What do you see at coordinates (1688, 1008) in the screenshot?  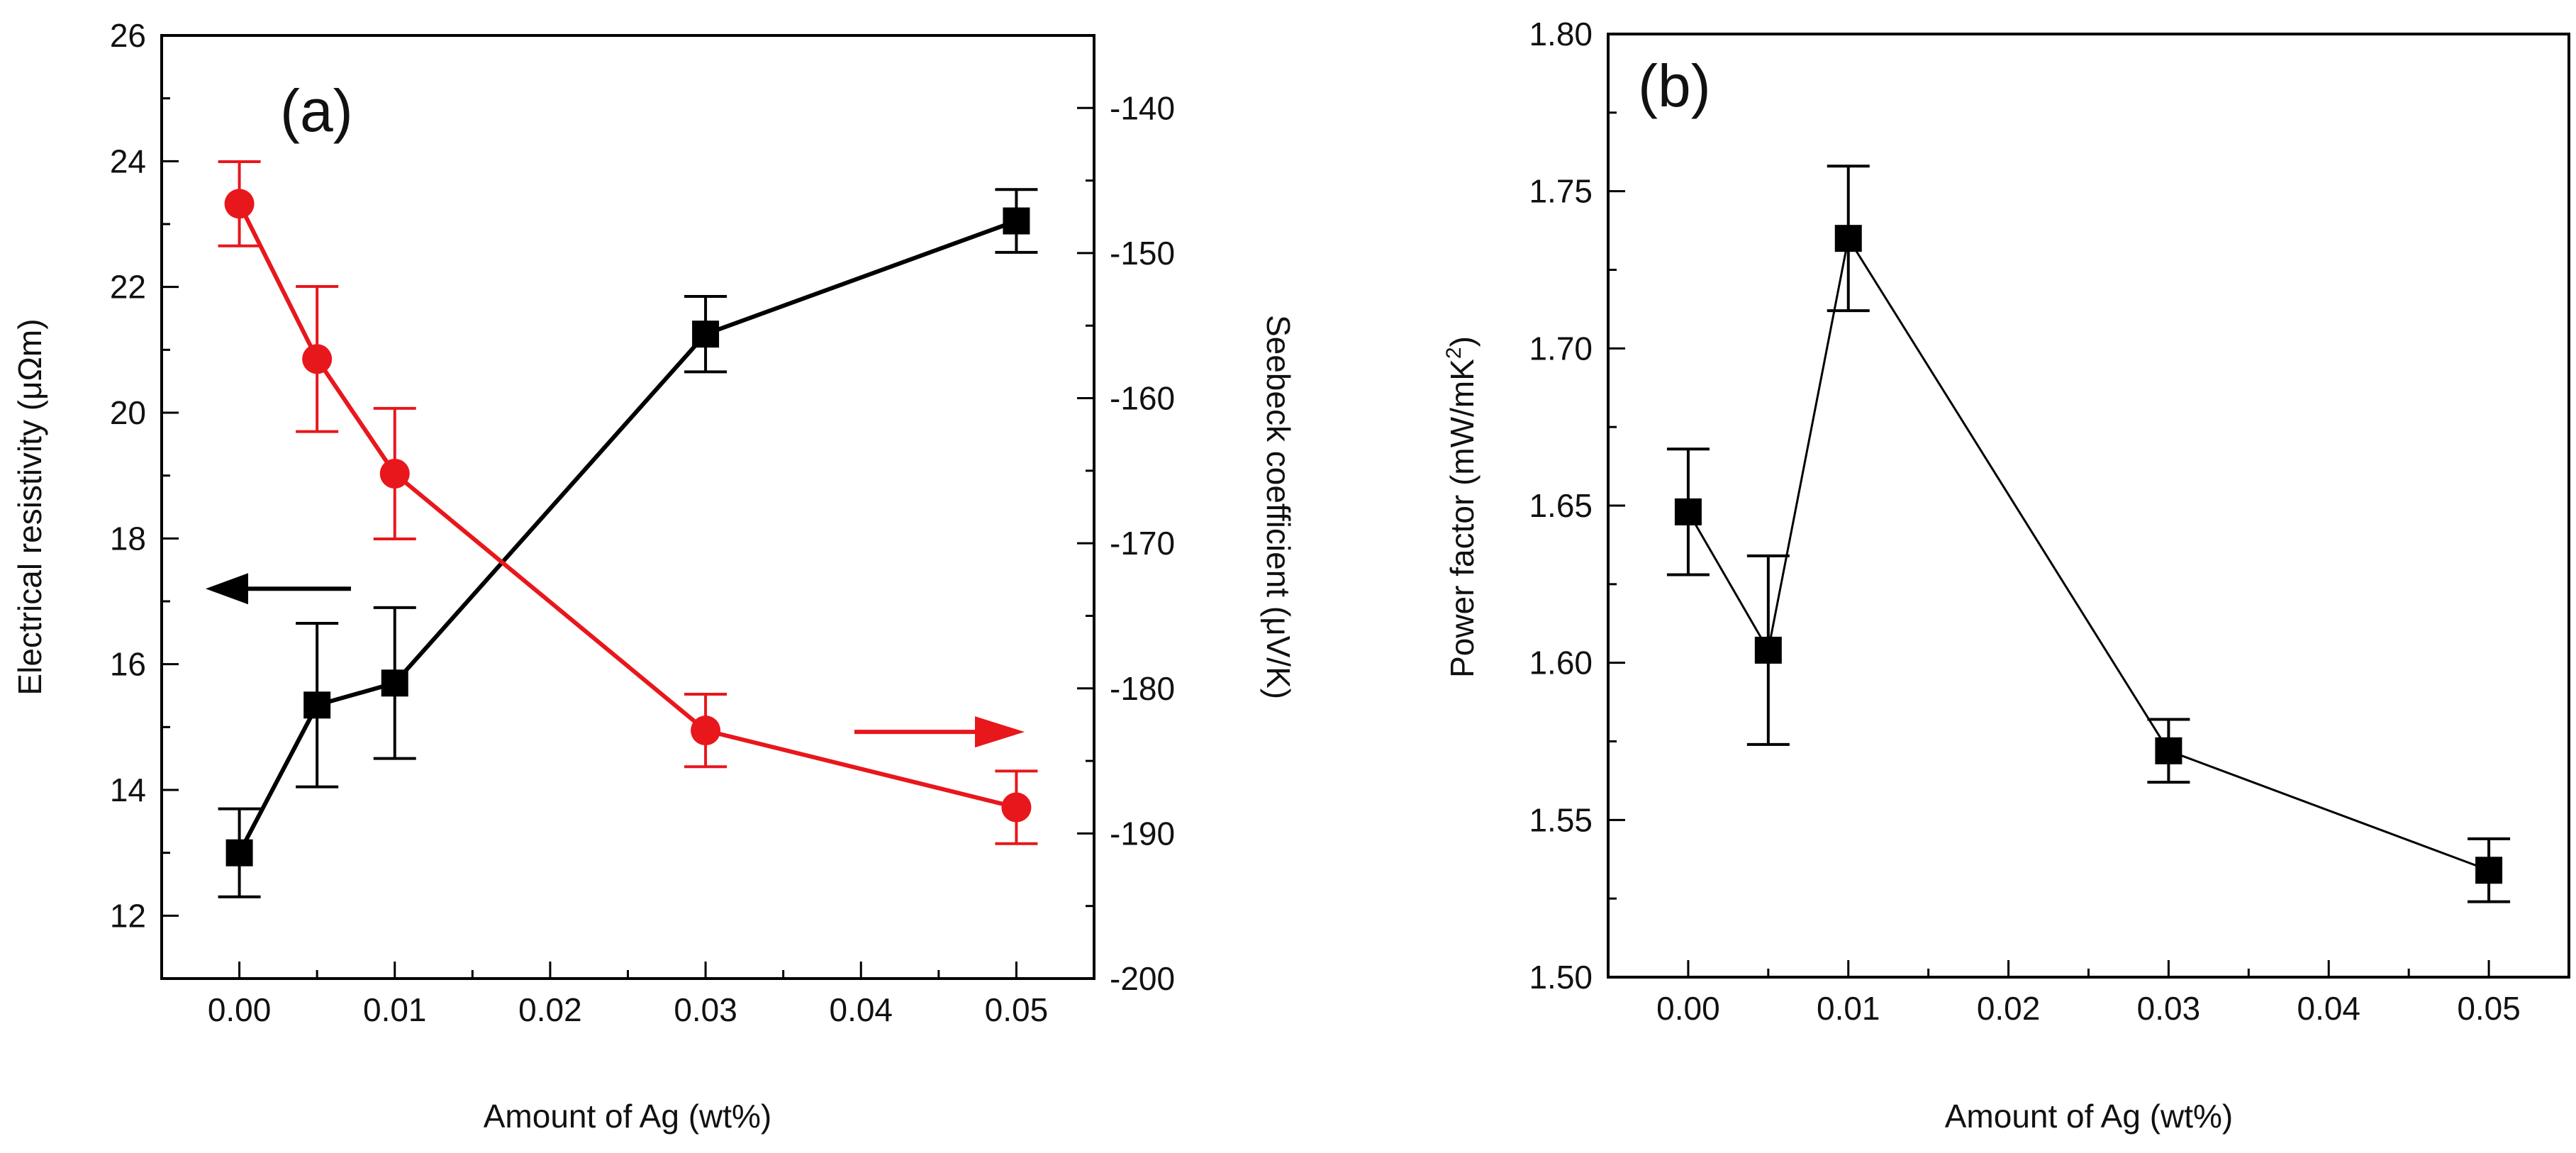 I see `panel-b-x-tick-label: 0.00` at bounding box center [1688, 1008].